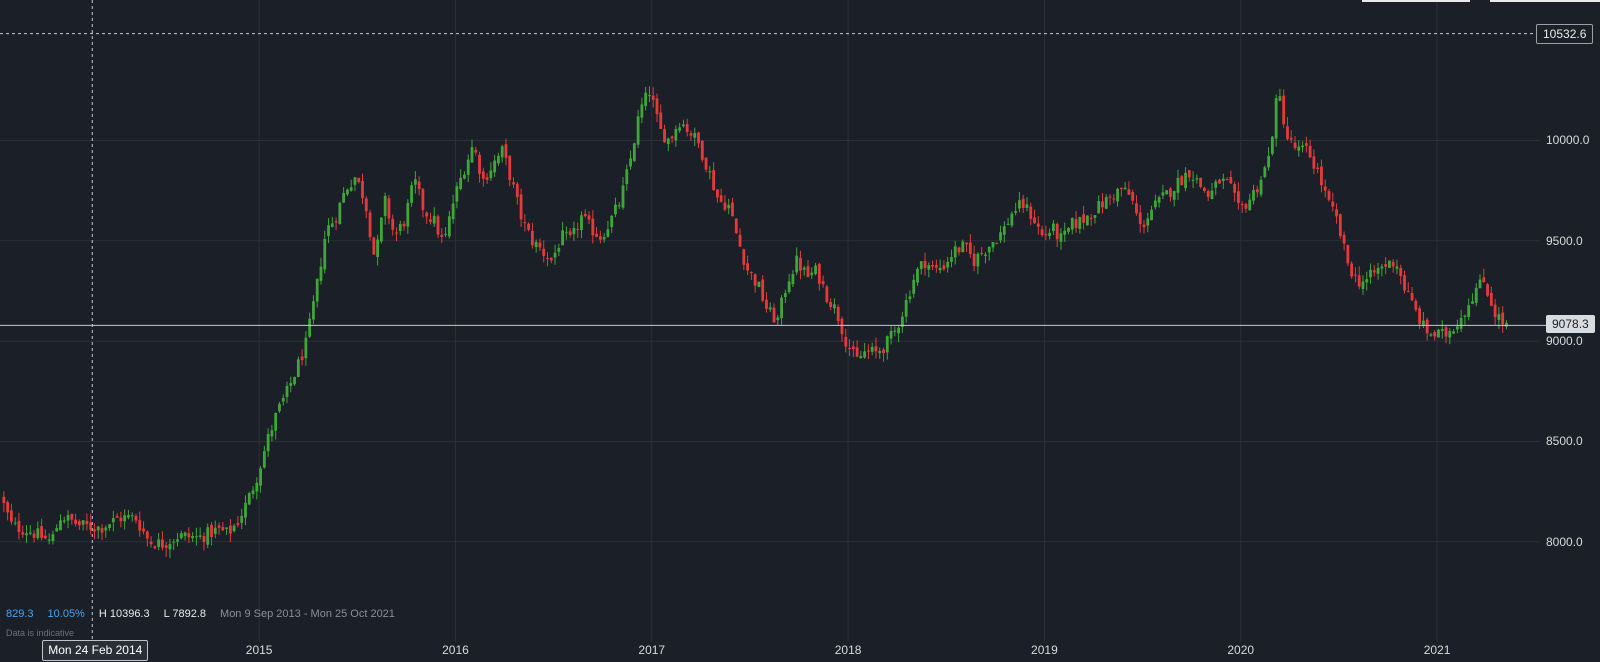  What do you see at coordinates (95, 650) in the screenshot?
I see `crosshair-date-label: Mon 24 Feb 2014` at bounding box center [95, 650].